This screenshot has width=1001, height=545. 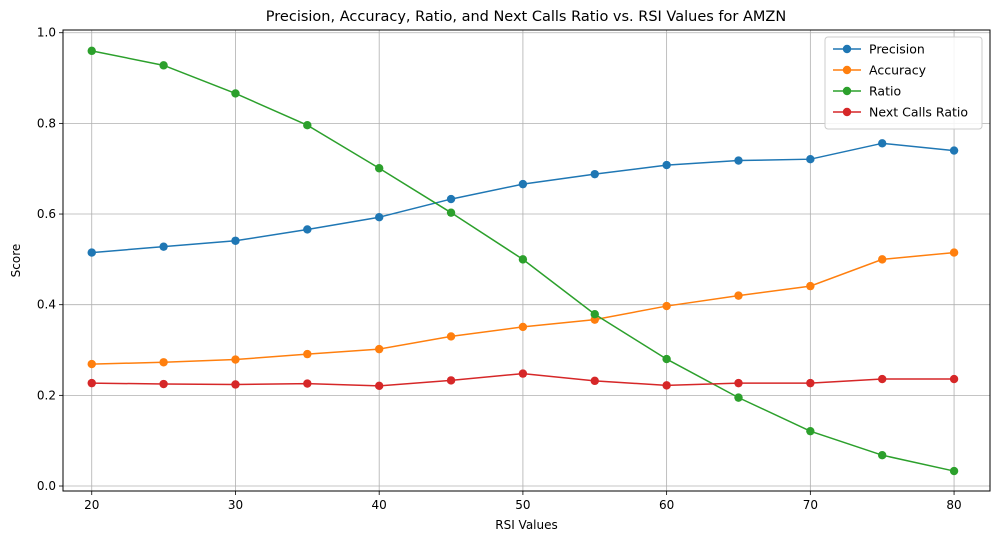 What do you see at coordinates (46, 214) in the screenshot?
I see `y-tick-label: 0.6` at bounding box center [46, 214].